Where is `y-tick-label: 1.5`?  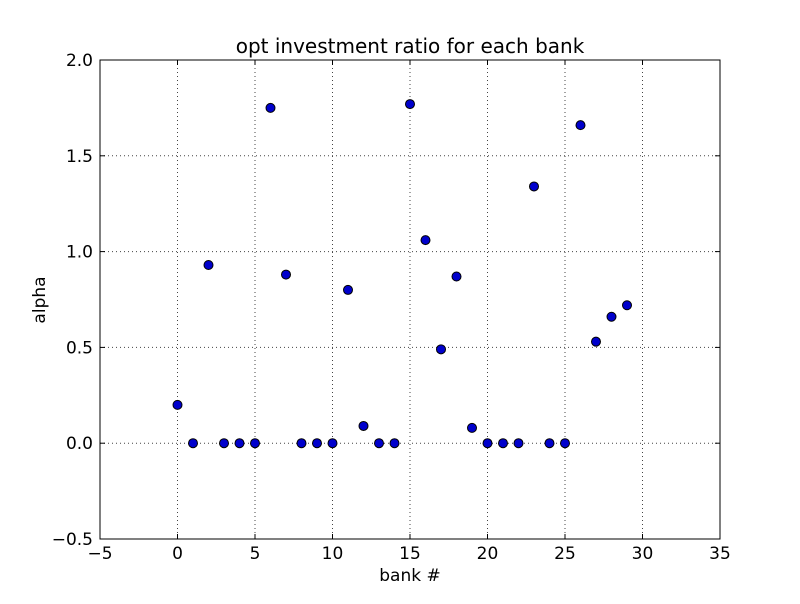
y-tick-label: 1.5 is located at coordinates (79, 157).